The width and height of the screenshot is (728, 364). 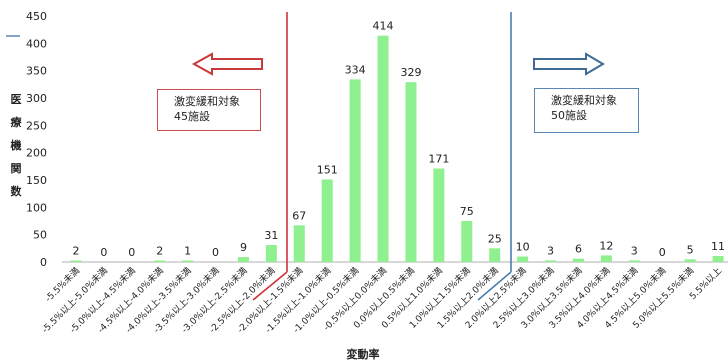 What do you see at coordinates (36, 180) in the screenshot?
I see `y-tick-label: 150` at bounding box center [36, 180].